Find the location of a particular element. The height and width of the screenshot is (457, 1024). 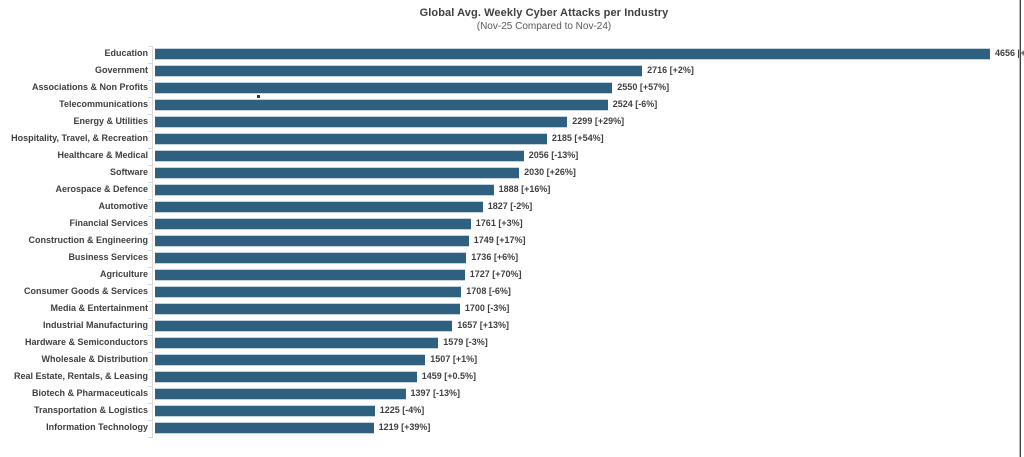

bar-track: 2550 [+57%] is located at coordinates (589, 87).